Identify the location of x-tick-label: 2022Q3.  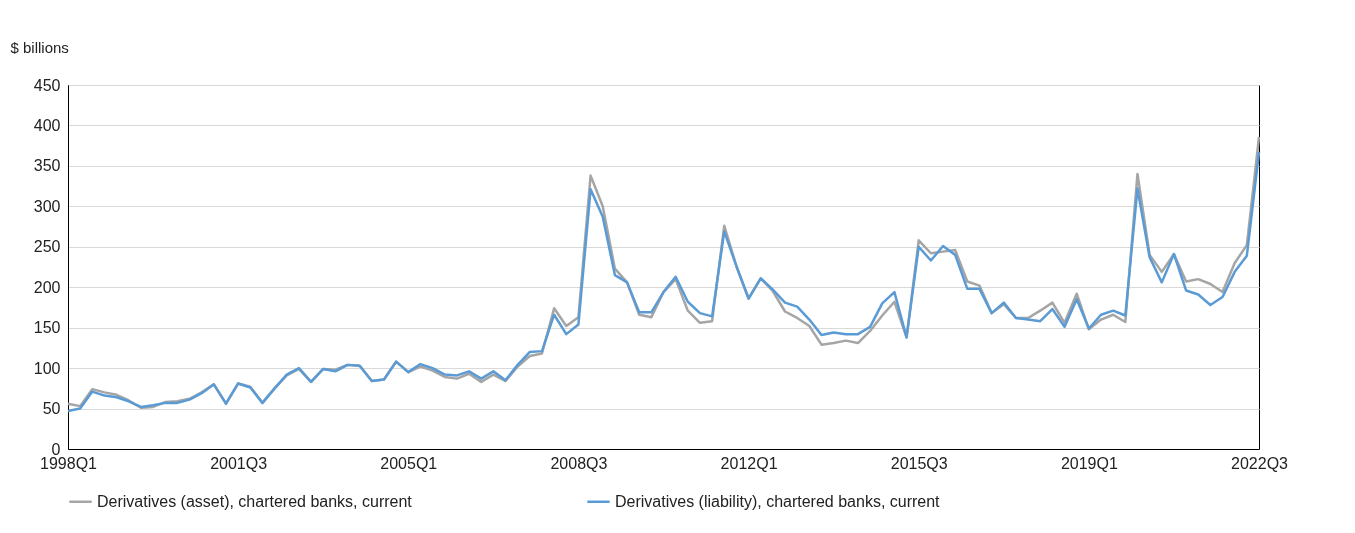
(1260, 463).